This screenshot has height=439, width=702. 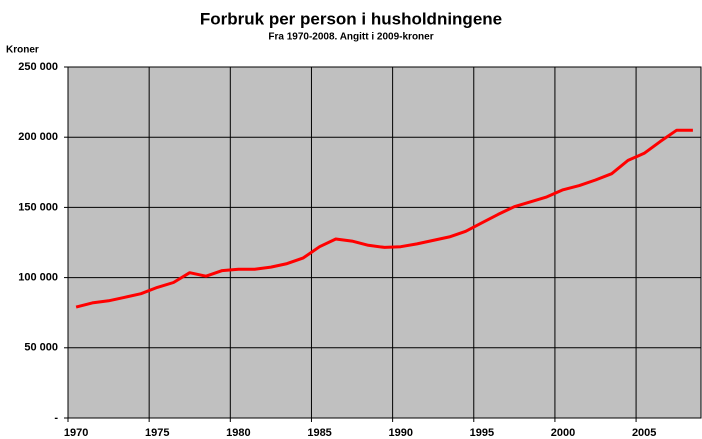 What do you see at coordinates (76, 433) in the screenshot?
I see `x-tick-label: 1970` at bounding box center [76, 433].